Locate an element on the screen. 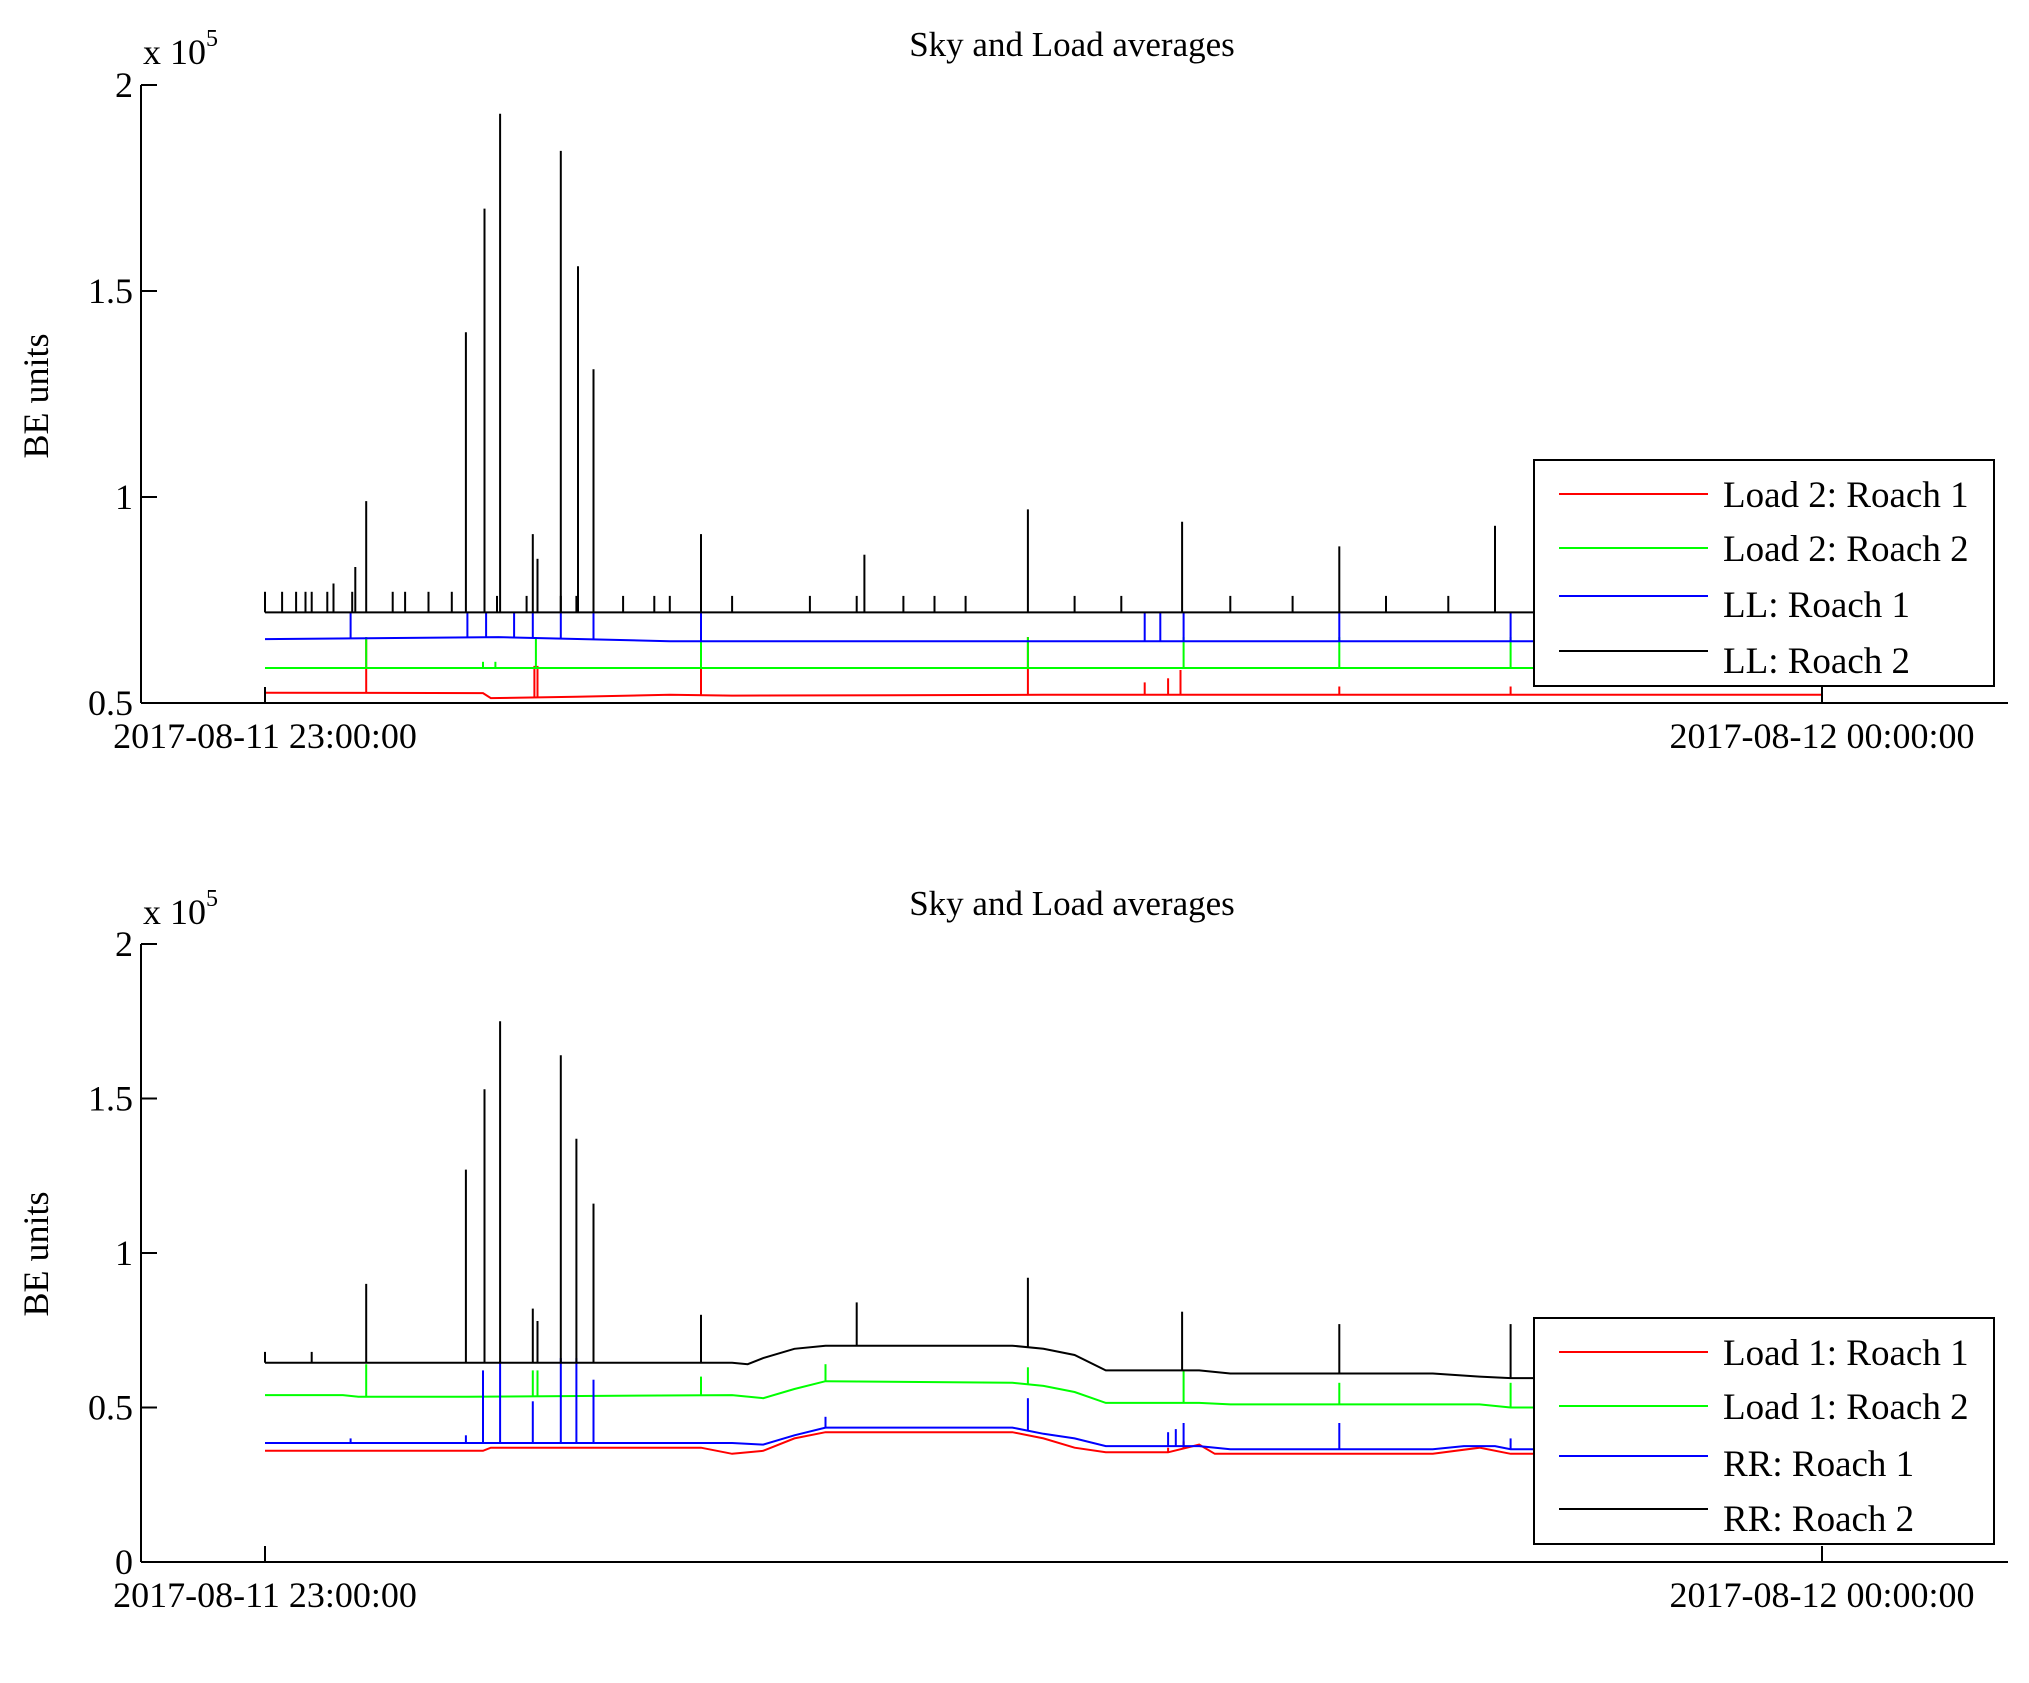 The width and height of the screenshot is (2029, 1683). bottom-plot-title: Sky and Load averages is located at coordinates (1072, 903).